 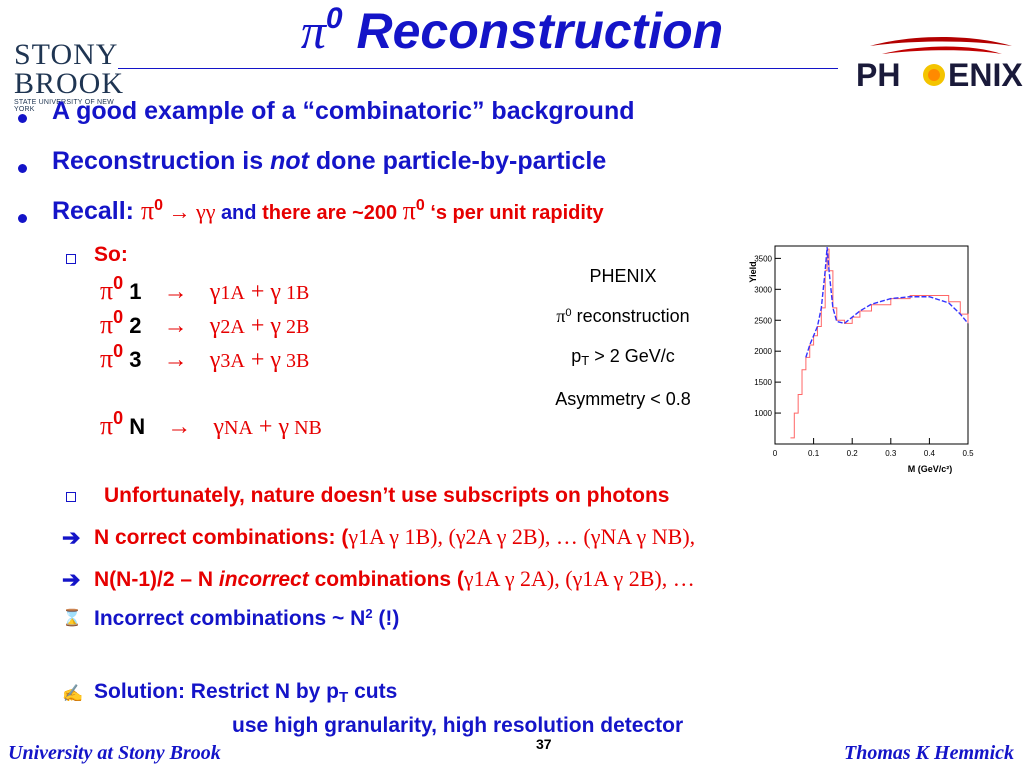 What do you see at coordinates (73, 693) in the screenshot?
I see `writing-hand-icon: ✍` at bounding box center [73, 693].